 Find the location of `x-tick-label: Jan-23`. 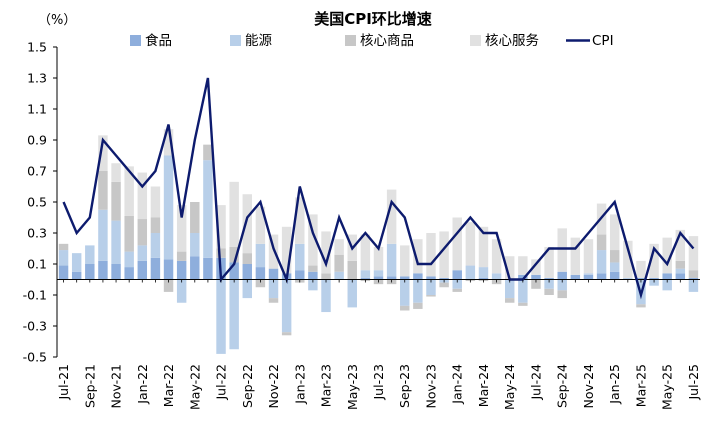

x-tick-label: Jan-23 is located at coordinates (299, 384).